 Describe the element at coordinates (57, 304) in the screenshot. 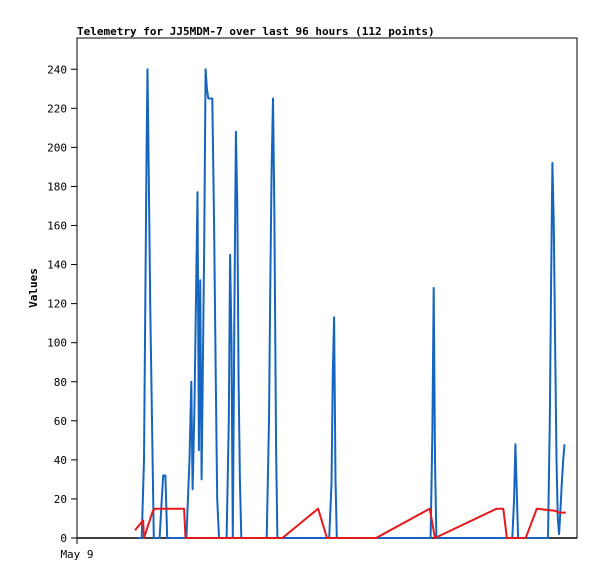

I see `y-tick-label: 120` at that location.